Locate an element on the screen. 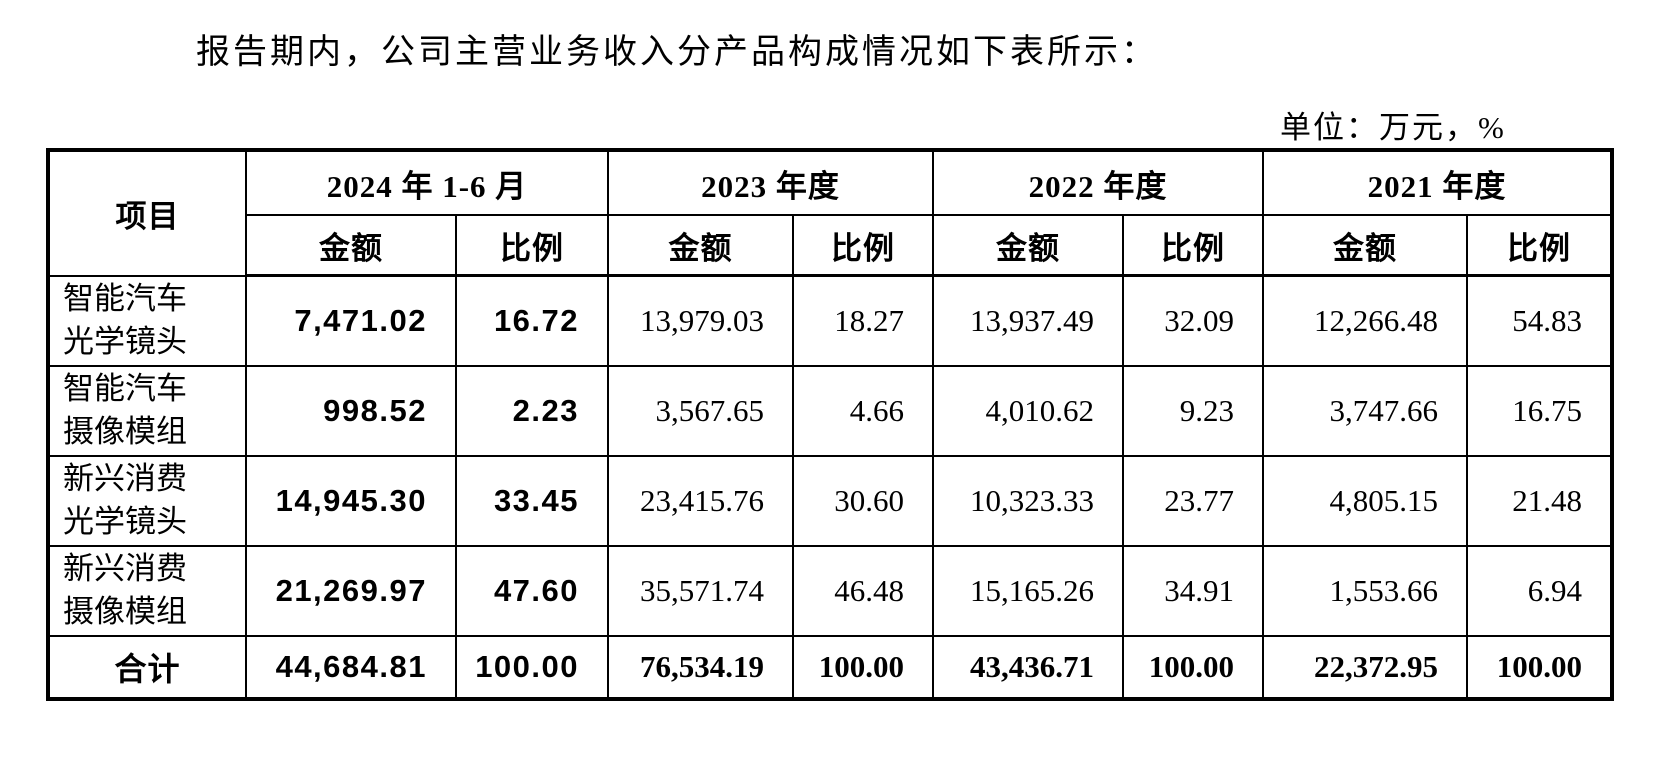 The image size is (1658, 768). table-cell: 32.09 is located at coordinates (1193, 320).